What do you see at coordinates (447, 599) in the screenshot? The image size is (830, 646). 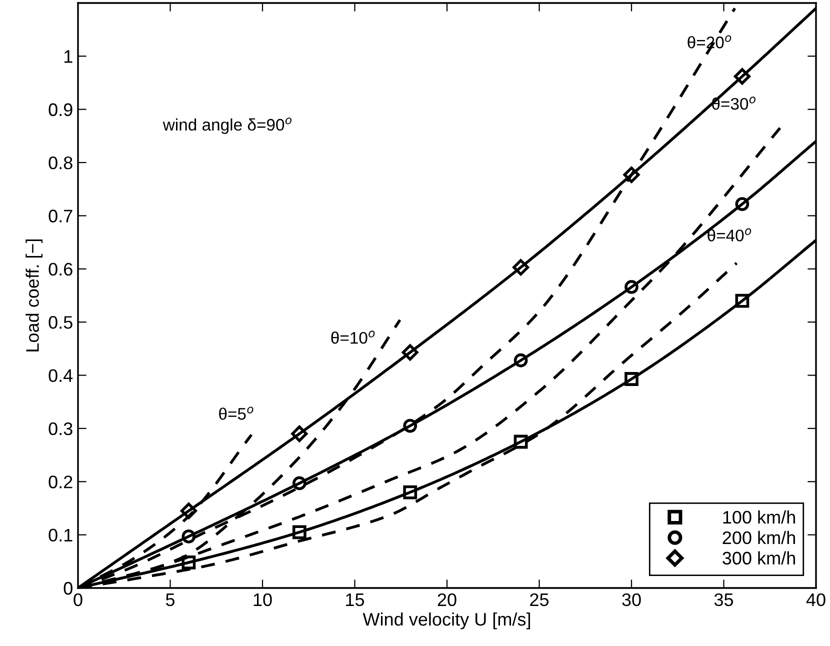 I see `x-tick-label: 20` at bounding box center [447, 599].